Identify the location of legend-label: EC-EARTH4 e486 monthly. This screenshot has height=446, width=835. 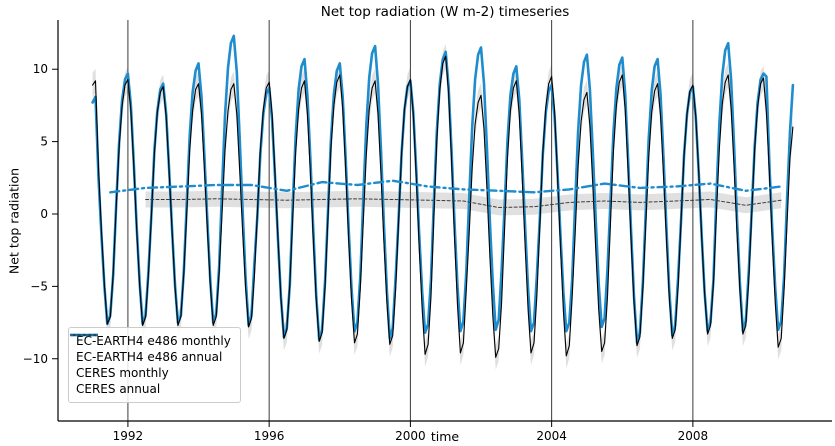
(153, 341).